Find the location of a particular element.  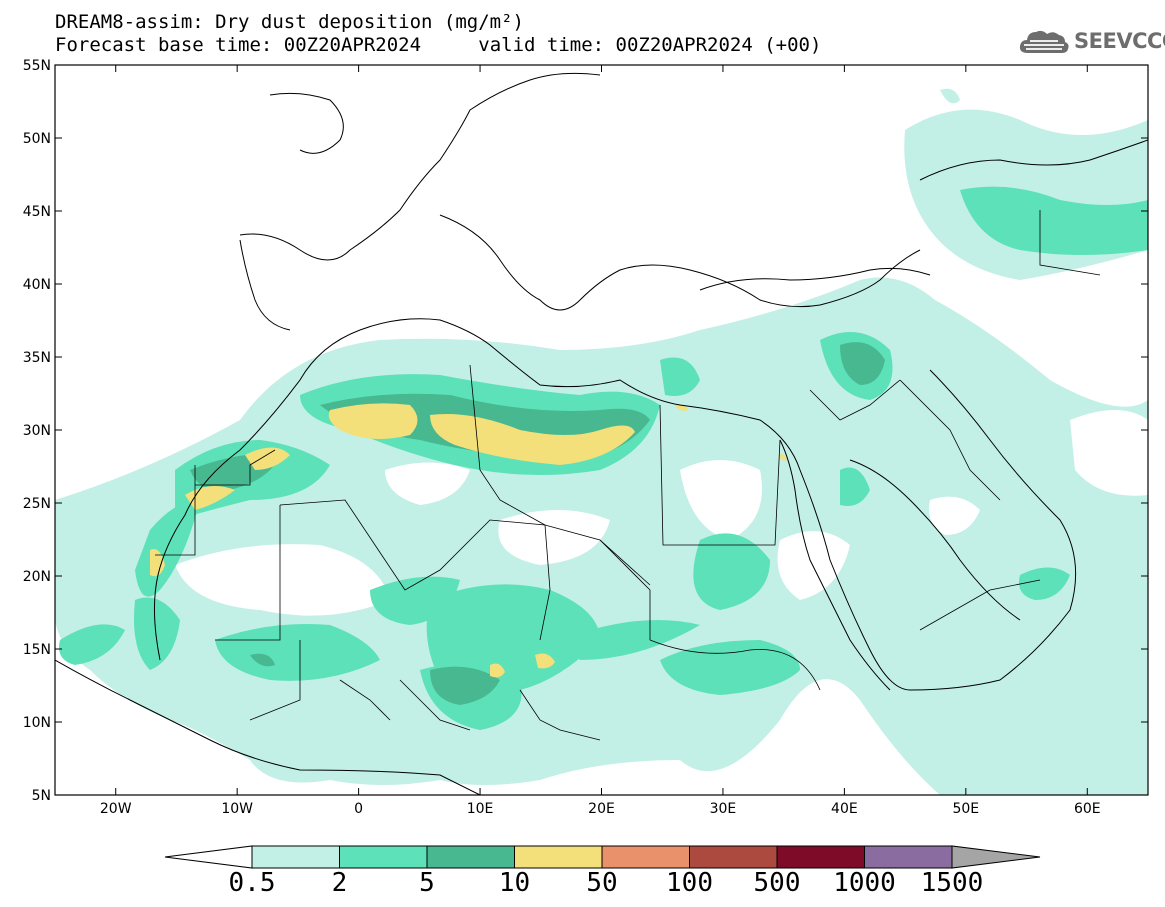

colorbar-high-arrow is located at coordinates (996, 857).